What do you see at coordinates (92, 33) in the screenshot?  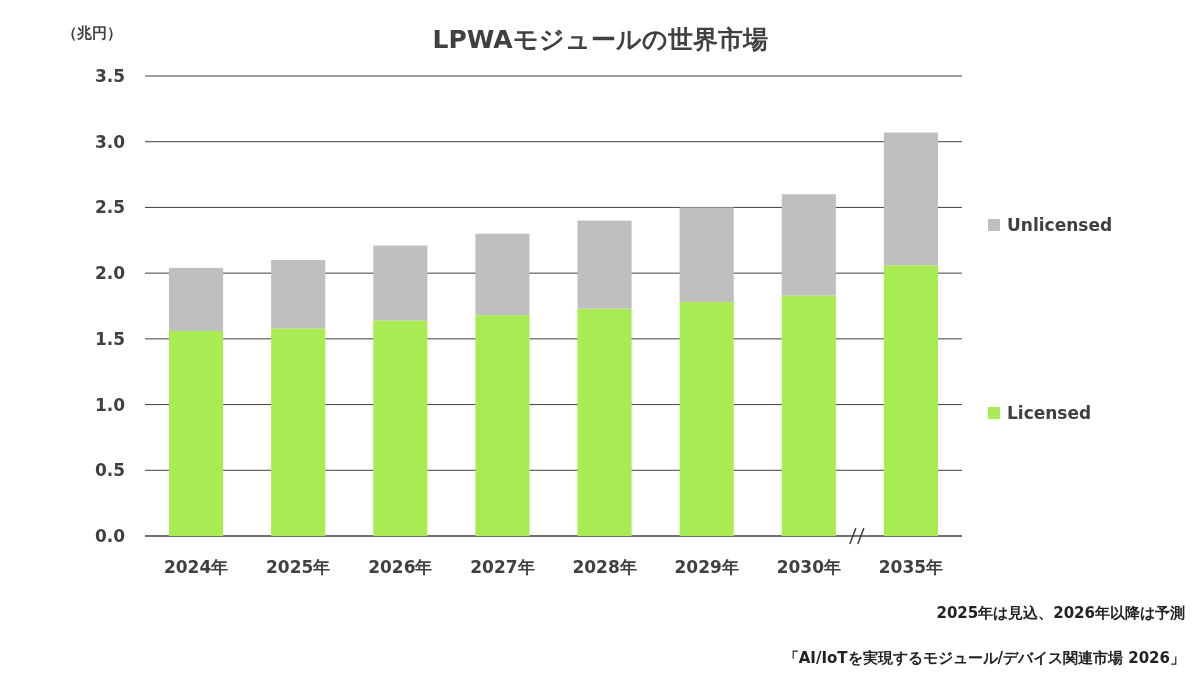 I see `y-axis-title: （兆円）` at bounding box center [92, 33].